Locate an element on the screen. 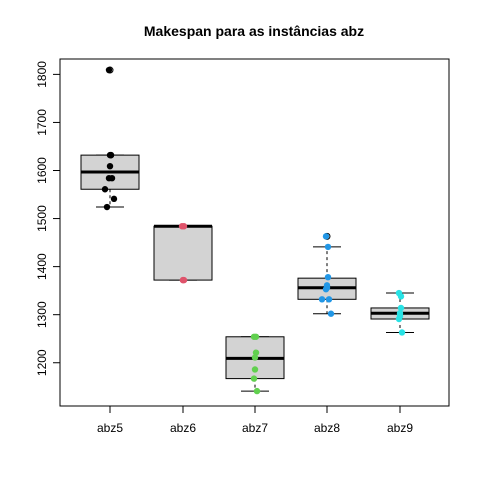  points-abz7 is located at coordinates (255, 364).